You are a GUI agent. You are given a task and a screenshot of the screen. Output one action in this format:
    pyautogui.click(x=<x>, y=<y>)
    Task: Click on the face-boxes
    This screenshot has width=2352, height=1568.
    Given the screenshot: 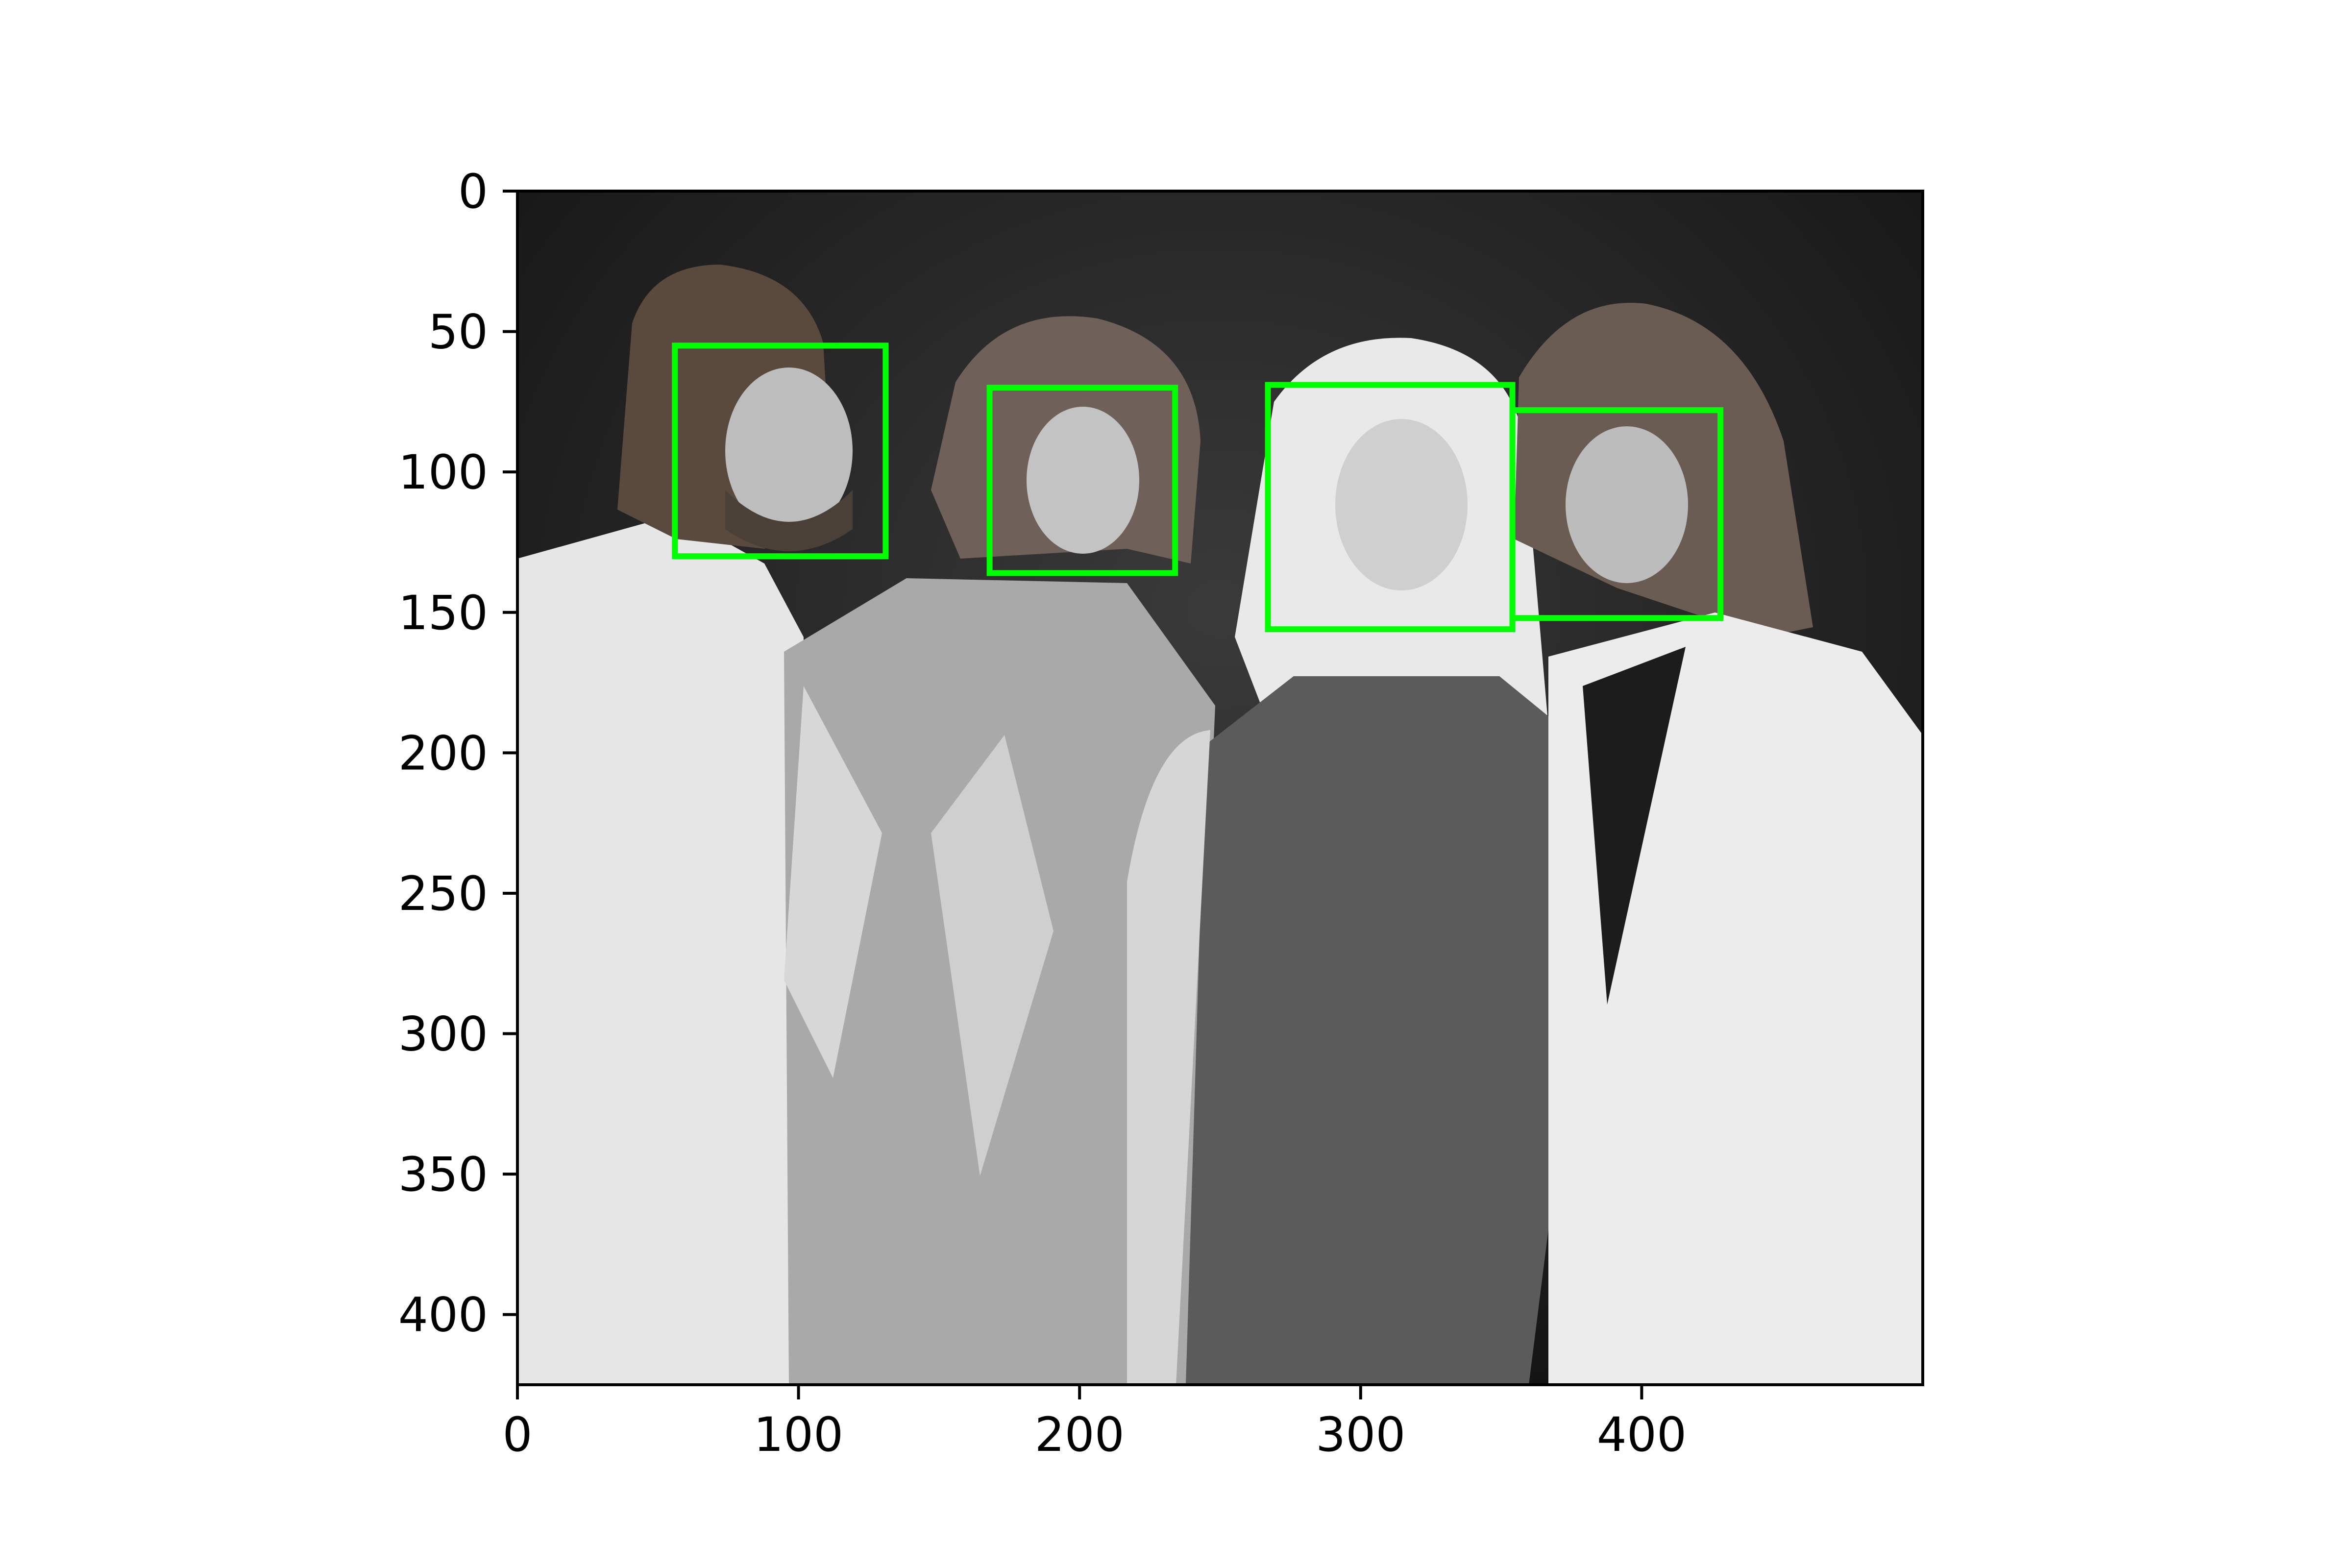 What is the action you would take?
    pyautogui.click(x=1198, y=488)
    